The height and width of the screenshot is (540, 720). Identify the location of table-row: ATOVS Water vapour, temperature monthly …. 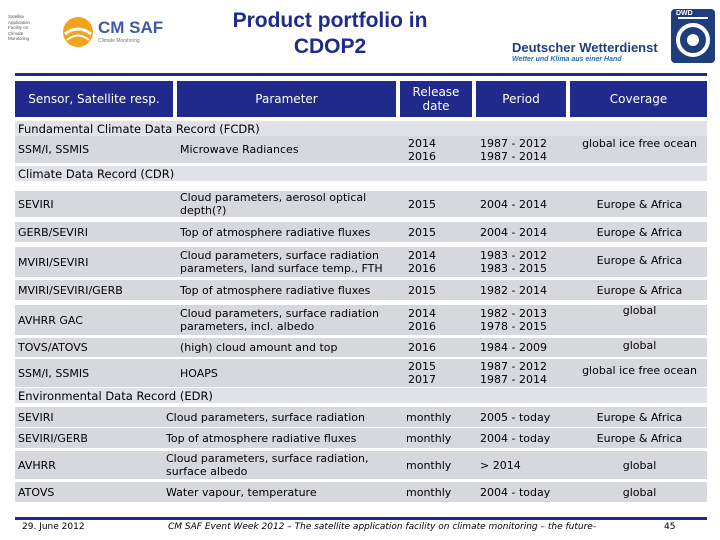
(361, 492).